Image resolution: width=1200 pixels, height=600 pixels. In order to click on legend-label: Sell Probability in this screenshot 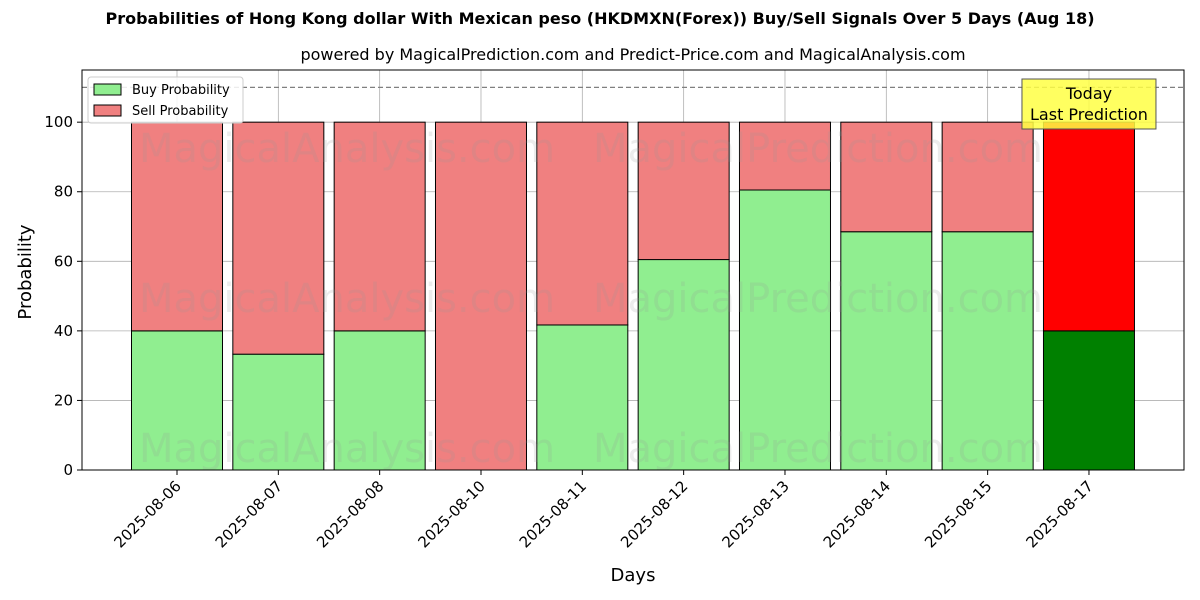, I will do `click(180, 111)`.